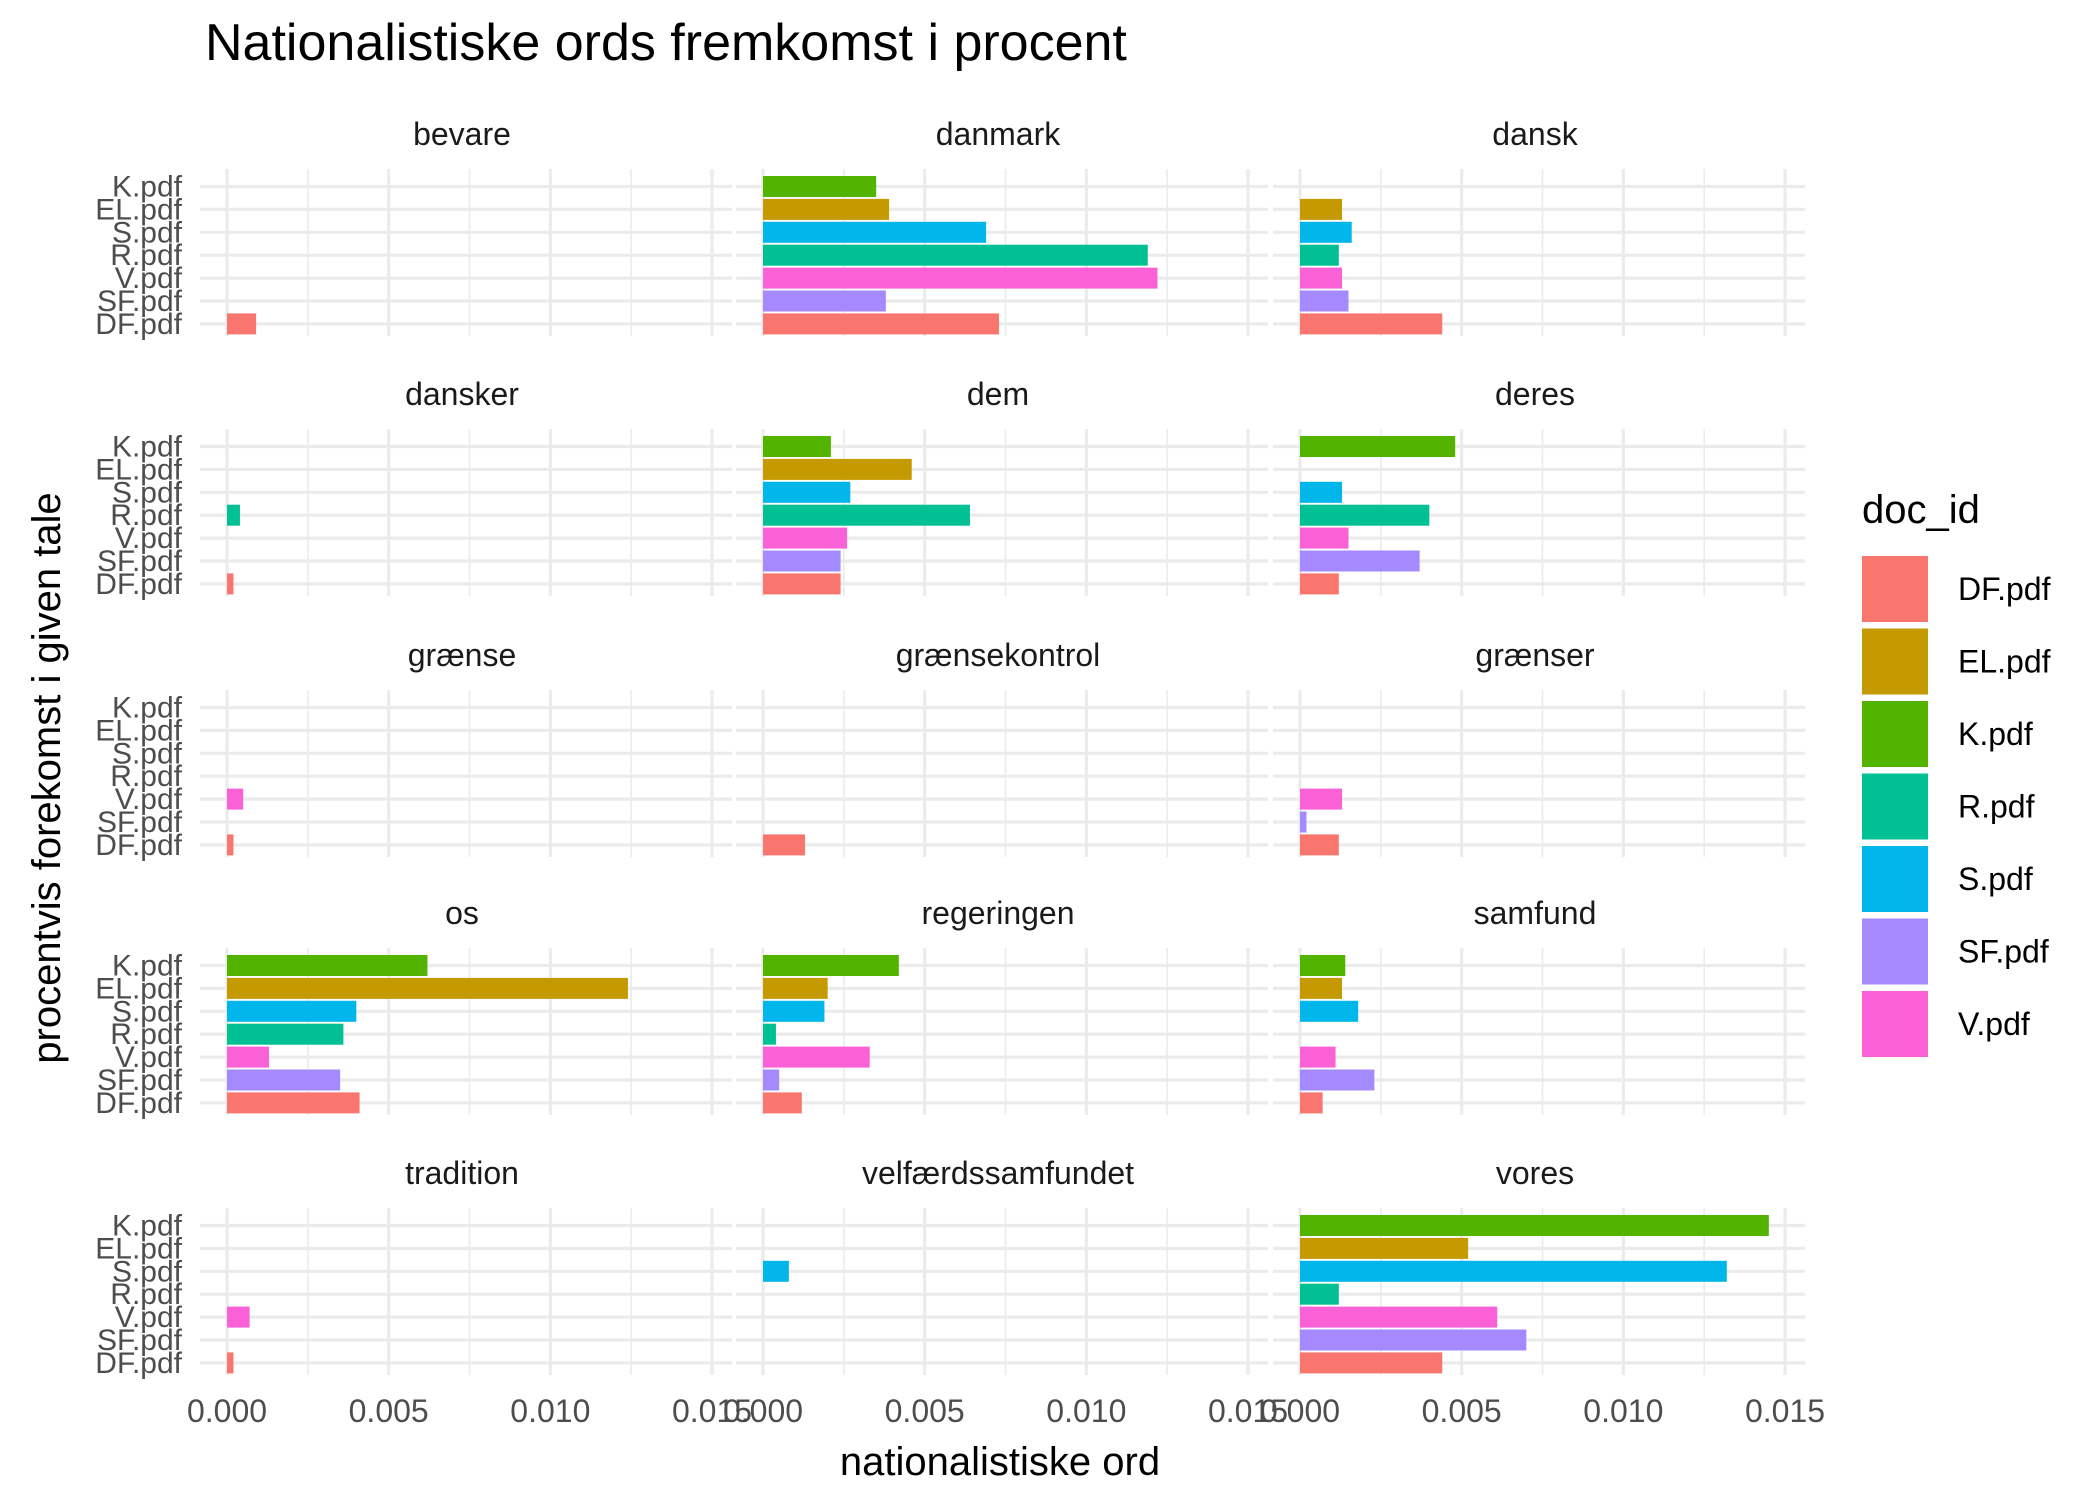 The width and height of the screenshot is (2099, 1499). What do you see at coordinates (1895, 734) in the screenshot?
I see `legend-swatch-K.pdf` at bounding box center [1895, 734].